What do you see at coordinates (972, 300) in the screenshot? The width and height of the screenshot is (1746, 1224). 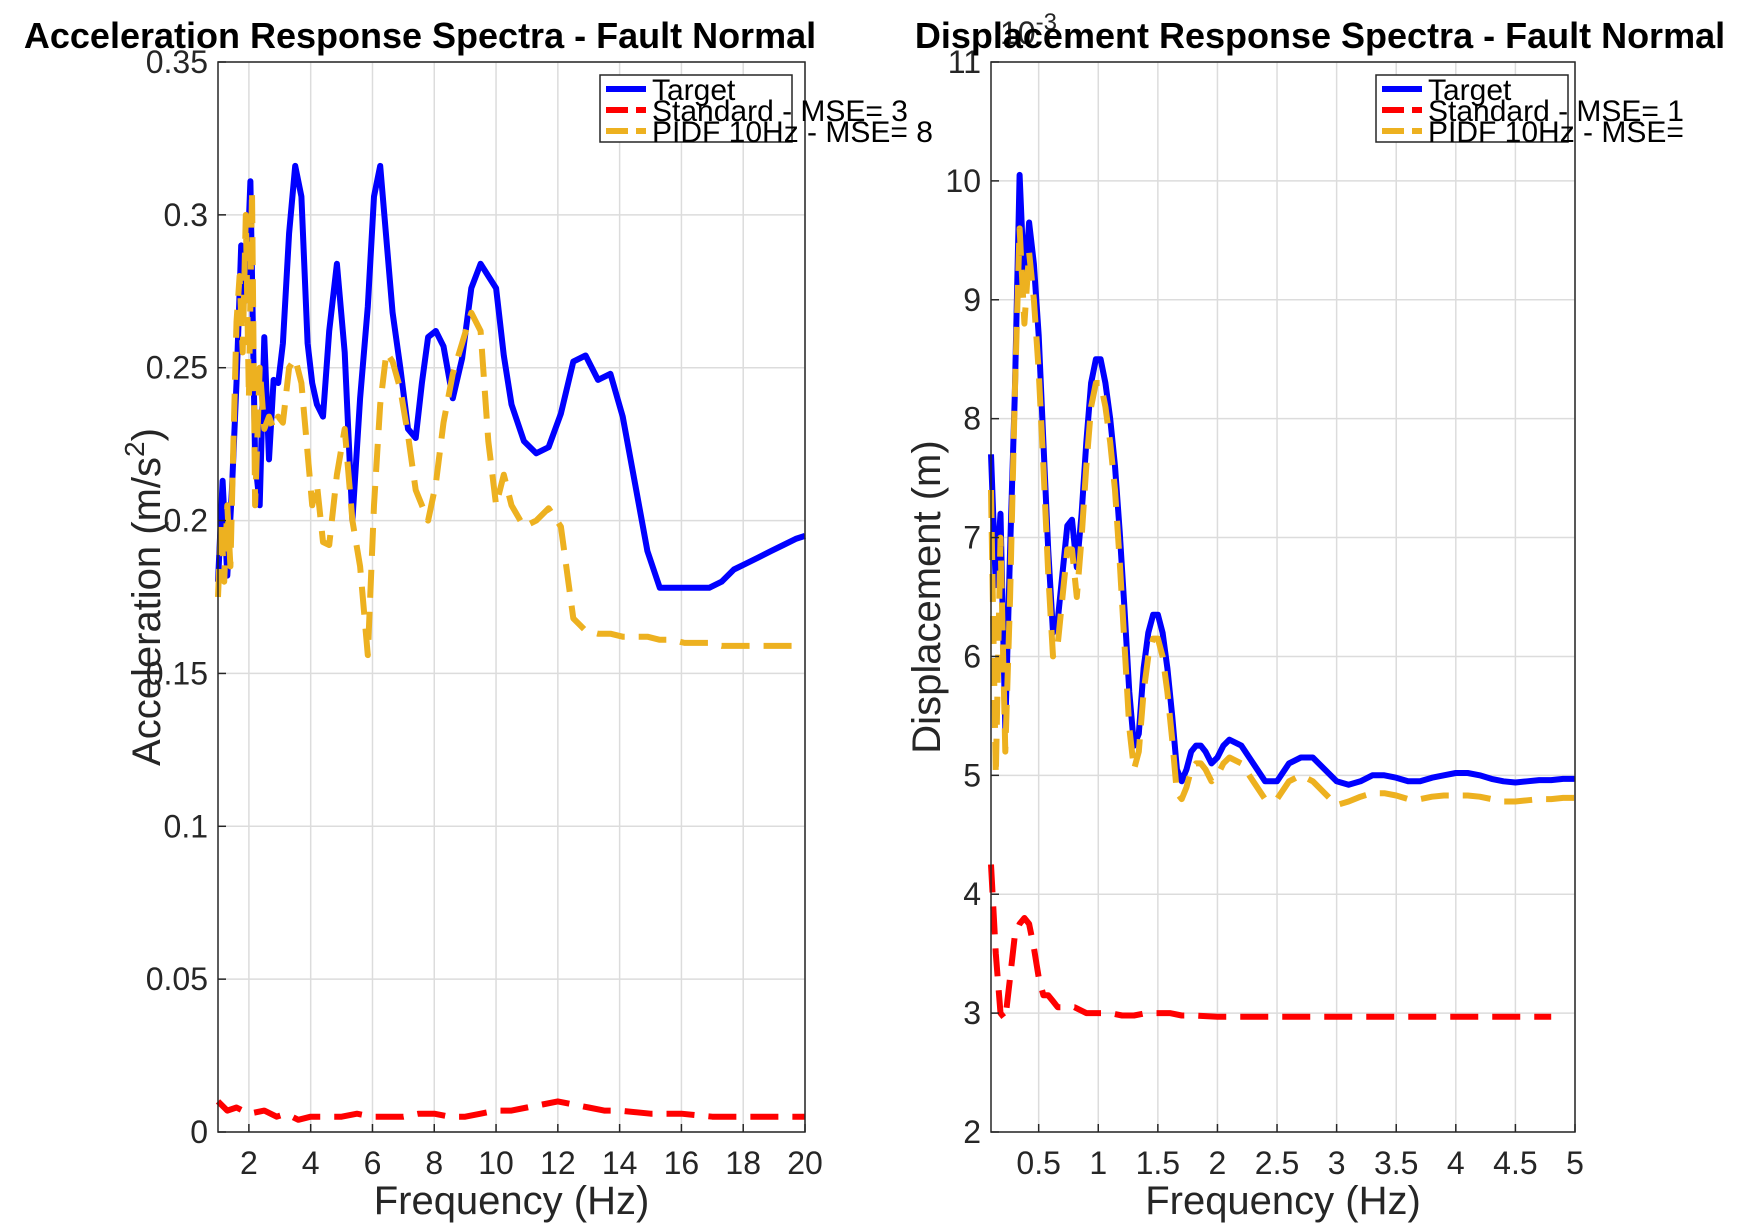 I see `displacement-y-tick-label: 9` at bounding box center [972, 300].